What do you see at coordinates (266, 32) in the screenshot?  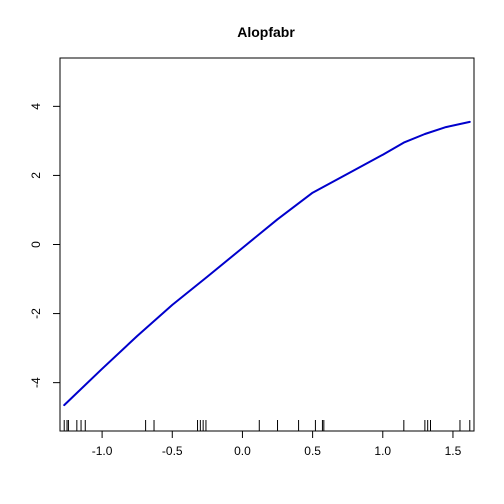 I see `chart-title: Alopfabr` at bounding box center [266, 32].